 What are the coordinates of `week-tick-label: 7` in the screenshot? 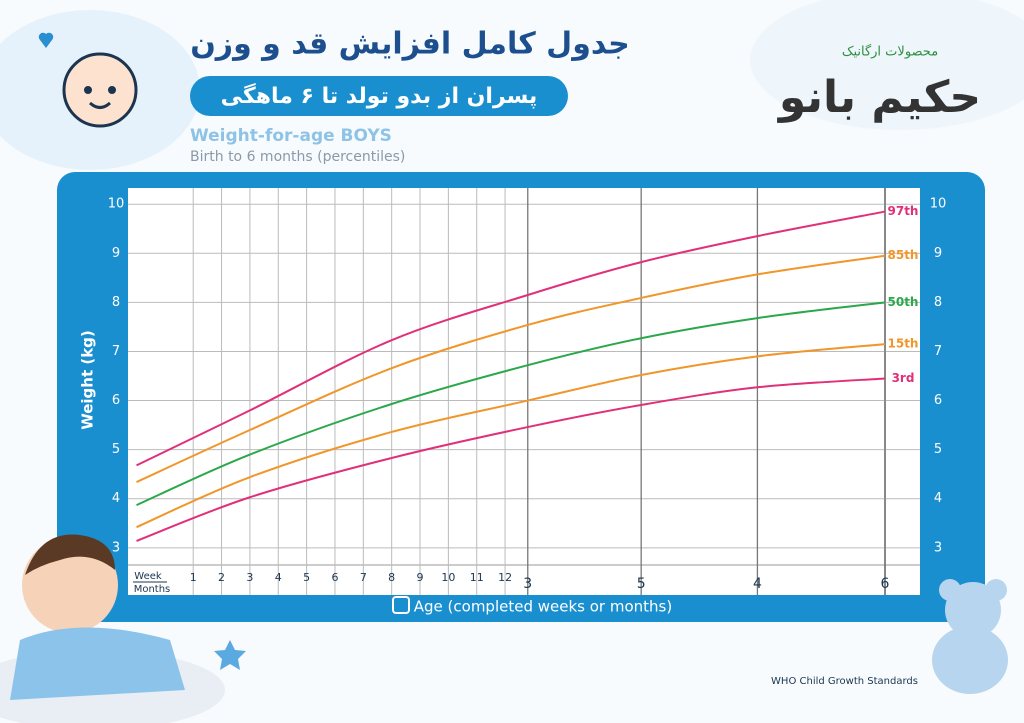 It's located at (363, 577).